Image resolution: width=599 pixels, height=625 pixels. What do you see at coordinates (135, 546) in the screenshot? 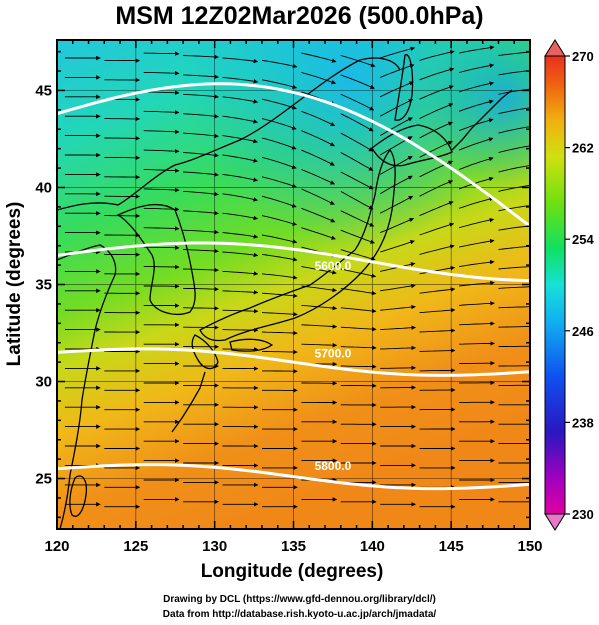
I see `x-tick-label: 125` at bounding box center [135, 546].